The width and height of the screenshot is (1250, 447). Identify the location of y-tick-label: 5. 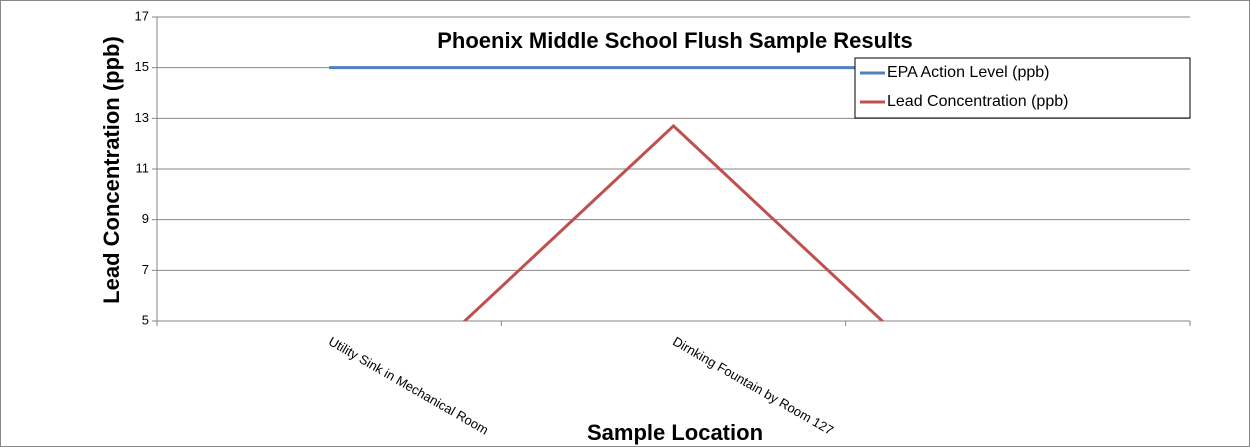
(145, 319).